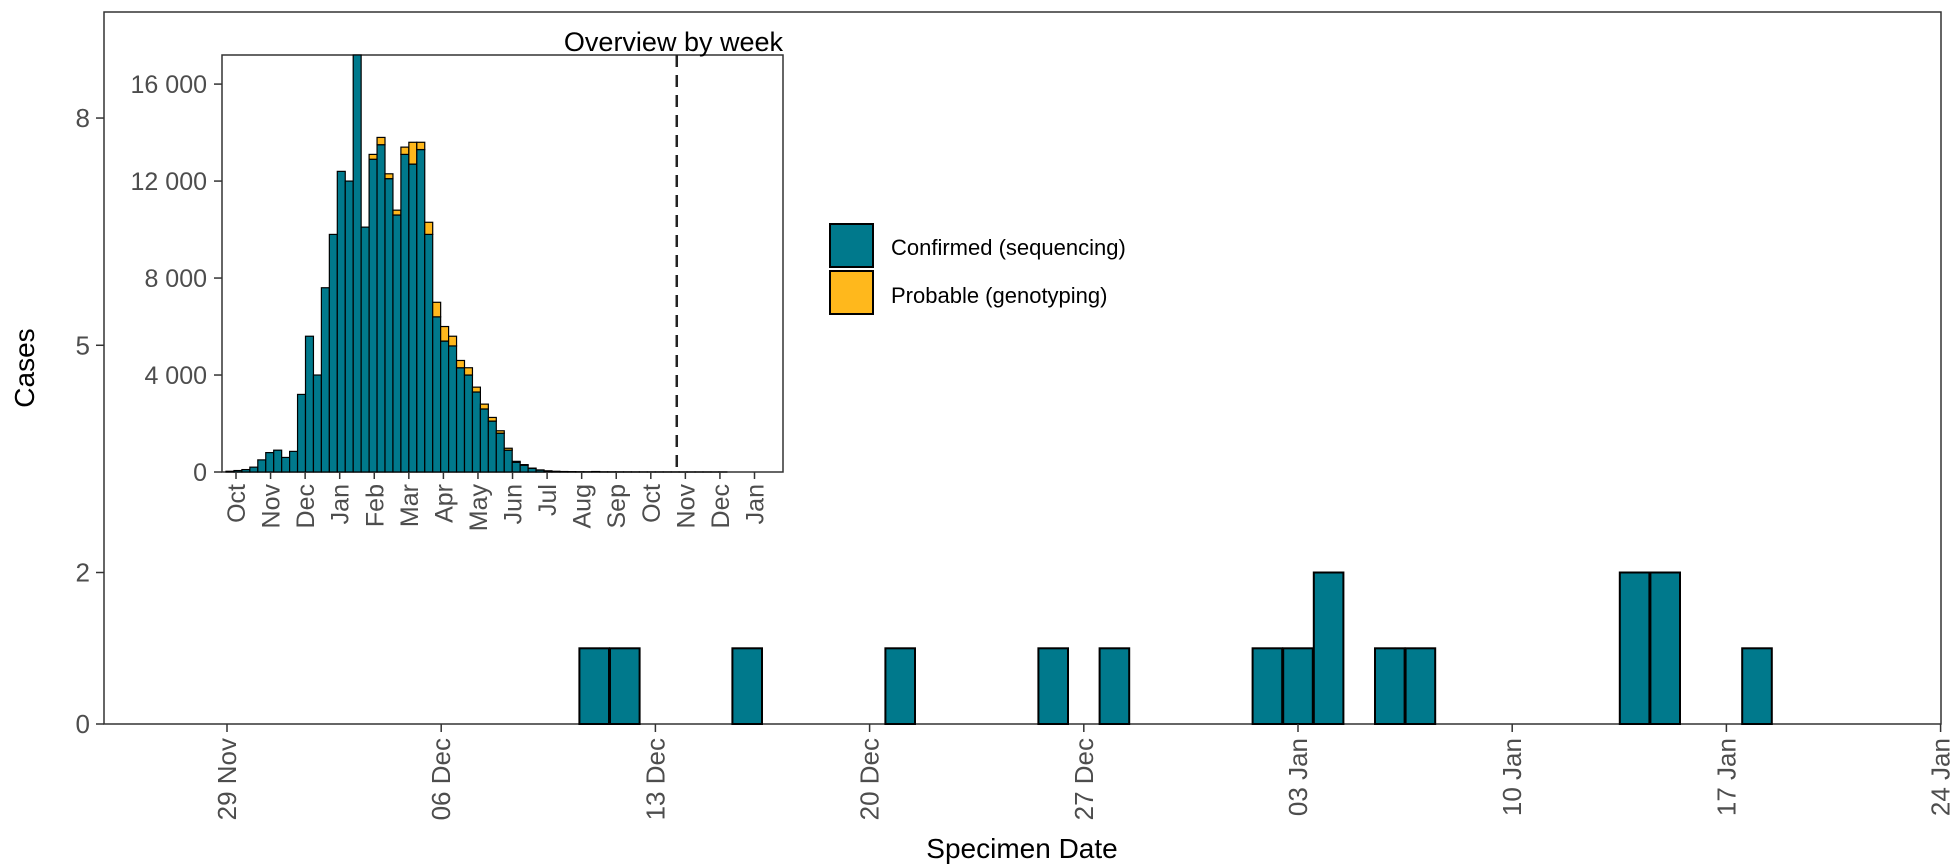  I want to click on main-y-tick-label-2: 5, so click(83, 345).